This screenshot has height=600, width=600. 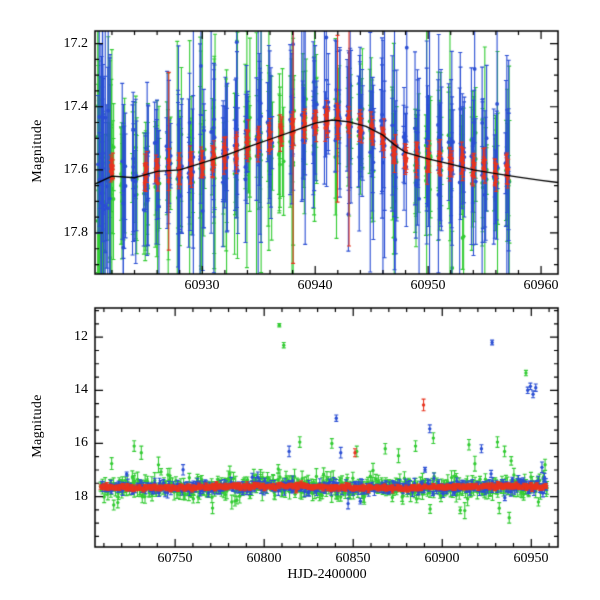 What do you see at coordinates (81, 442) in the screenshot?
I see `bottom-y-tick-label: 16` at bounding box center [81, 442].